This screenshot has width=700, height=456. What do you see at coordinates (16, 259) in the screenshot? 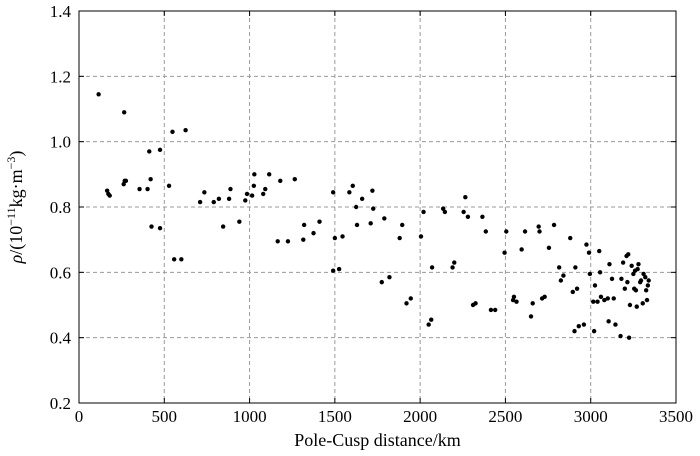
I see `y-axis-symbol: ρ` at bounding box center [16, 259].